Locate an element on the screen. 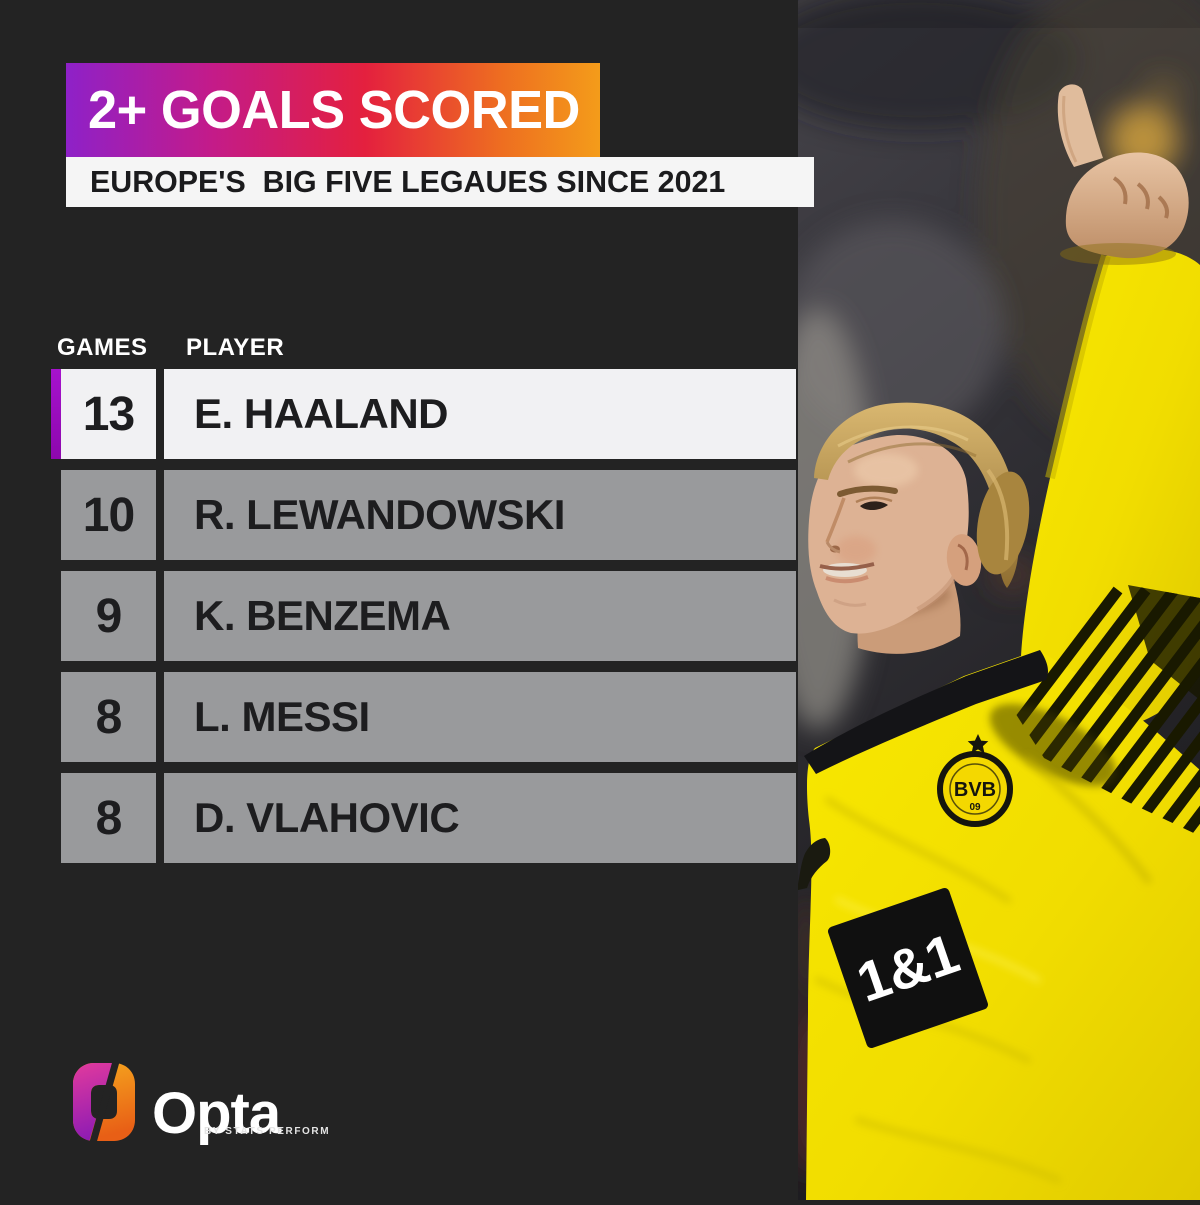 The height and width of the screenshot is (1205, 1200). games-value: 10 is located at coordinates (108, 515).